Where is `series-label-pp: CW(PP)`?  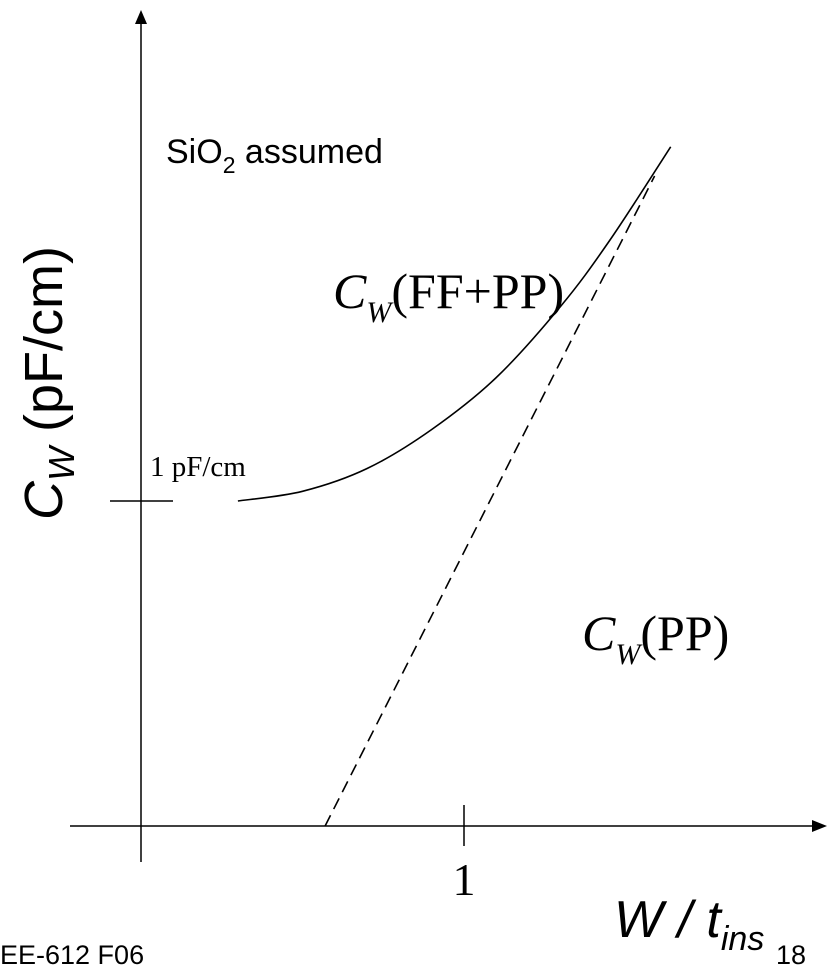
series-label-pp: CW(PP) is located at coordinates (655, 638).